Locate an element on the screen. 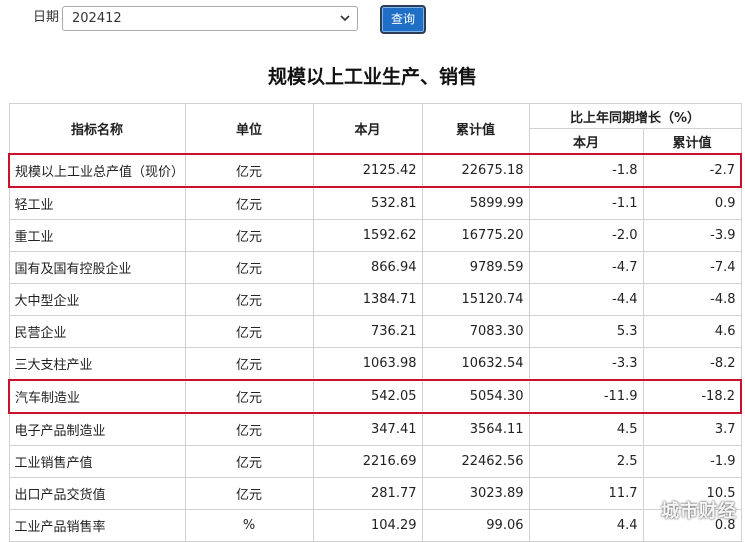 This screenshot has width=745, height=542. cell-yoy-month: 11.7 is located at coordinates (586, 493).